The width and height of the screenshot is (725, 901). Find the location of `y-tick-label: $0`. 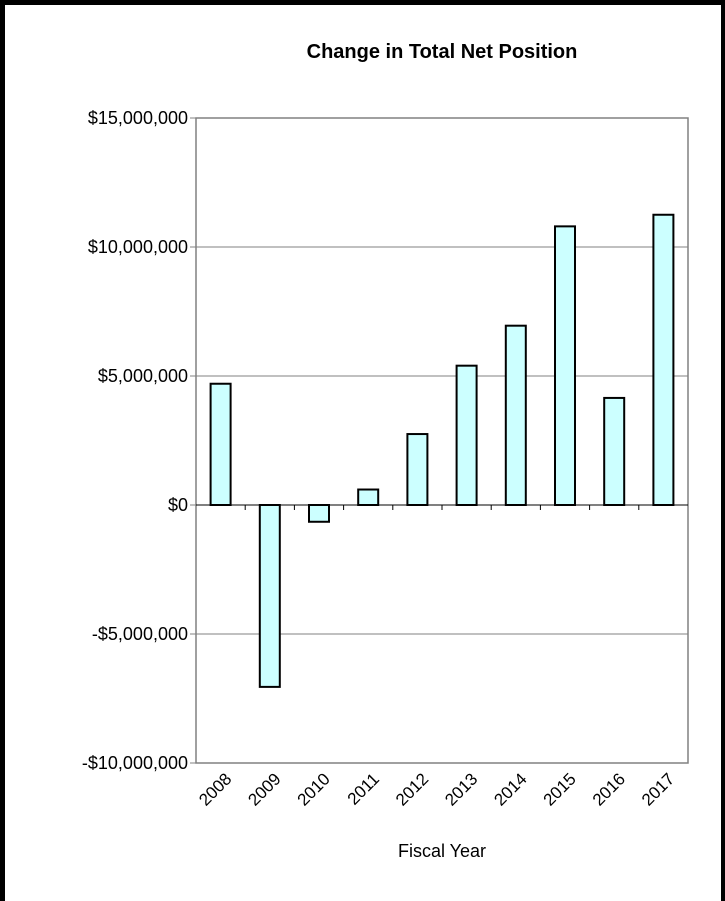

y-tick-label: $0 is located at coordinates (178, 505).